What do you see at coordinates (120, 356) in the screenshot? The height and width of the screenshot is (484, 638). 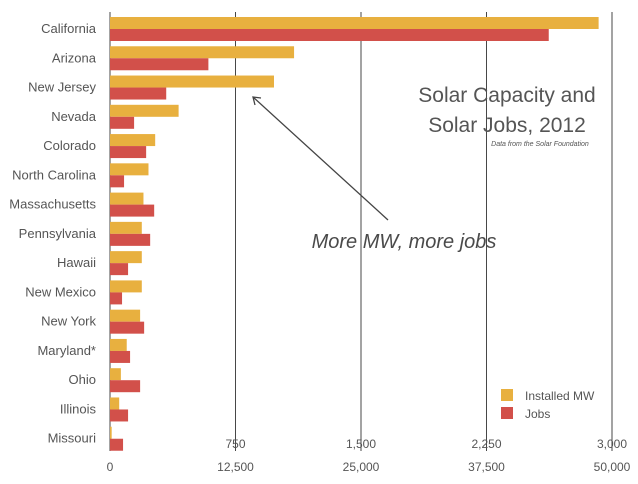 I see `bar-jobs-maryland` at bounding box center [120, 356].